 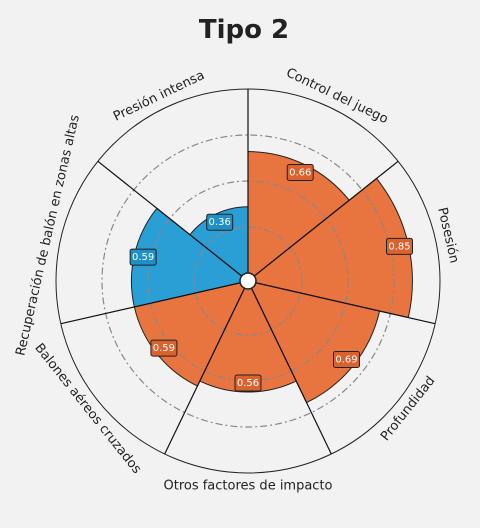 I want to click on value-label: 0.85, so click(x=399, y=246).